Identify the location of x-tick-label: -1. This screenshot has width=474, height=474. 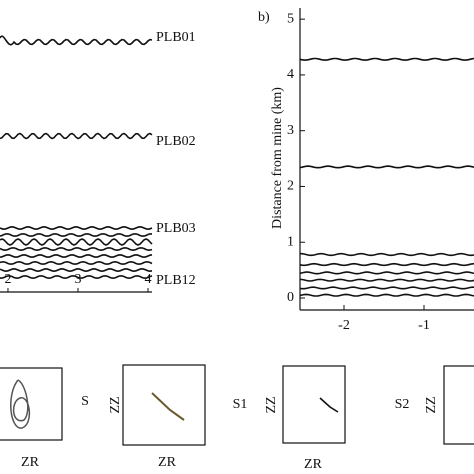
(424, 325).